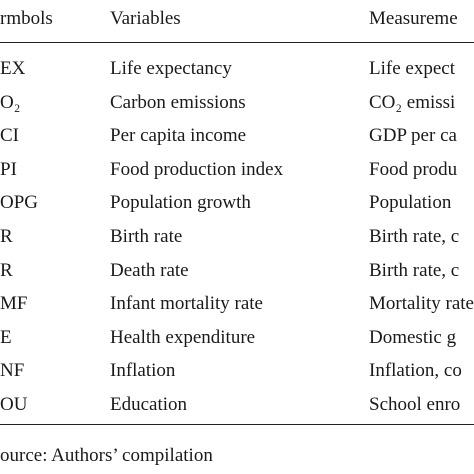 The width and height of the screenshot is (474, 474). Describe the element at coordinates (180, 203) in the screenshot. I see `table-cell: Population growth` at that location.